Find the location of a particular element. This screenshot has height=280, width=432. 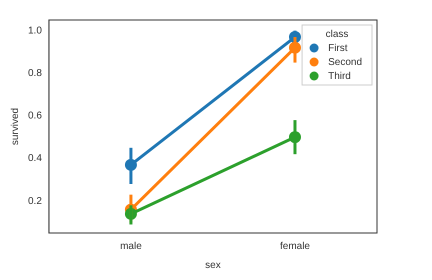

x-axis-title: sex is located at coordinates (213, 265).